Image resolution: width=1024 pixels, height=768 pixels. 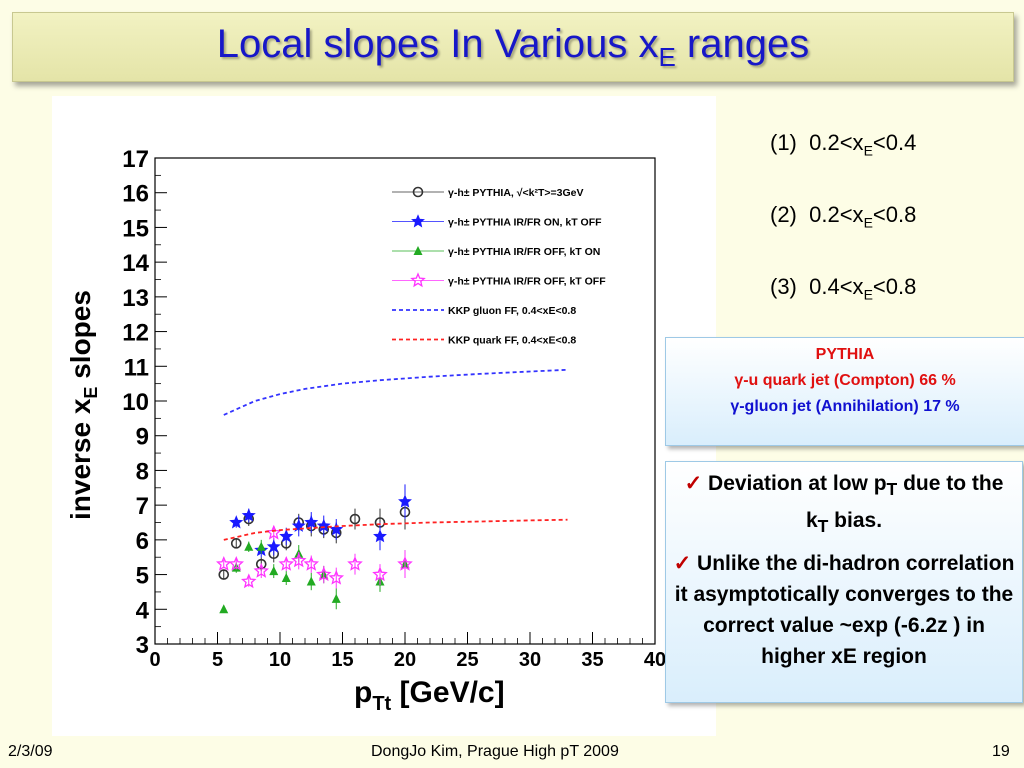 What do you see at coordinates (142, 541) in the screenshot?
I see `y-tick-label: 6` at bounding box center [142, 541].